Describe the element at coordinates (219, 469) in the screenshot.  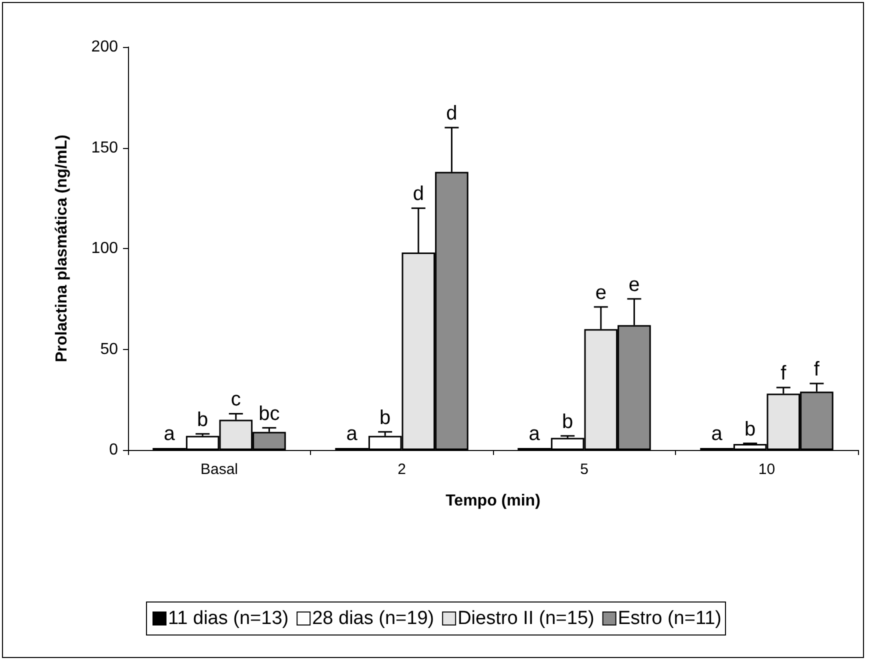
I see `x-tick-label: Basal` at that location.